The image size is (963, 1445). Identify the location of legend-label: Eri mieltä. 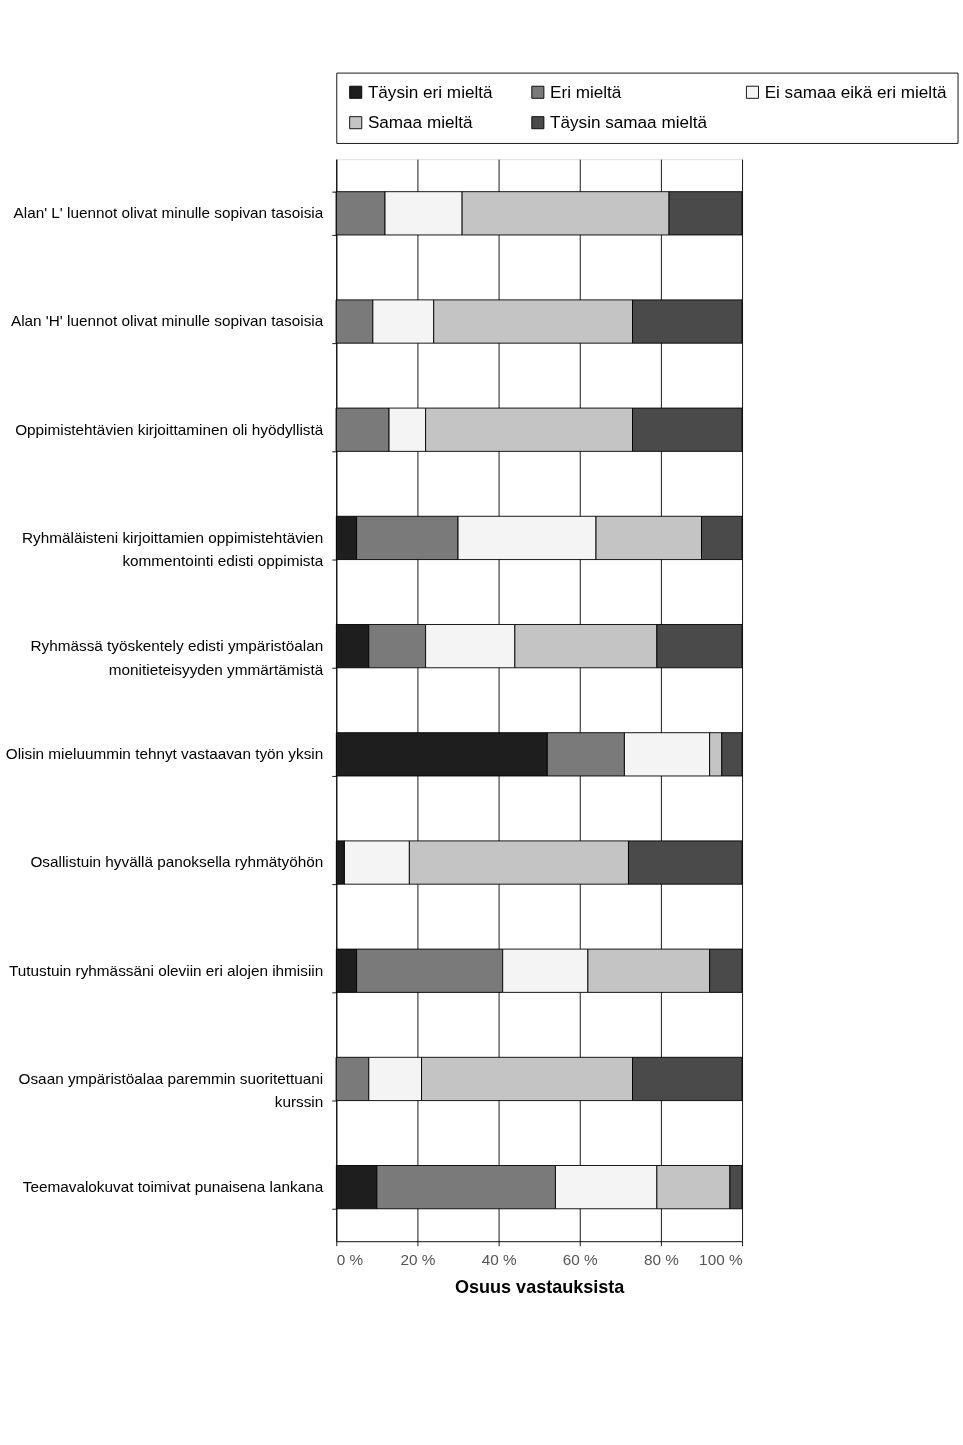
(586, 91).